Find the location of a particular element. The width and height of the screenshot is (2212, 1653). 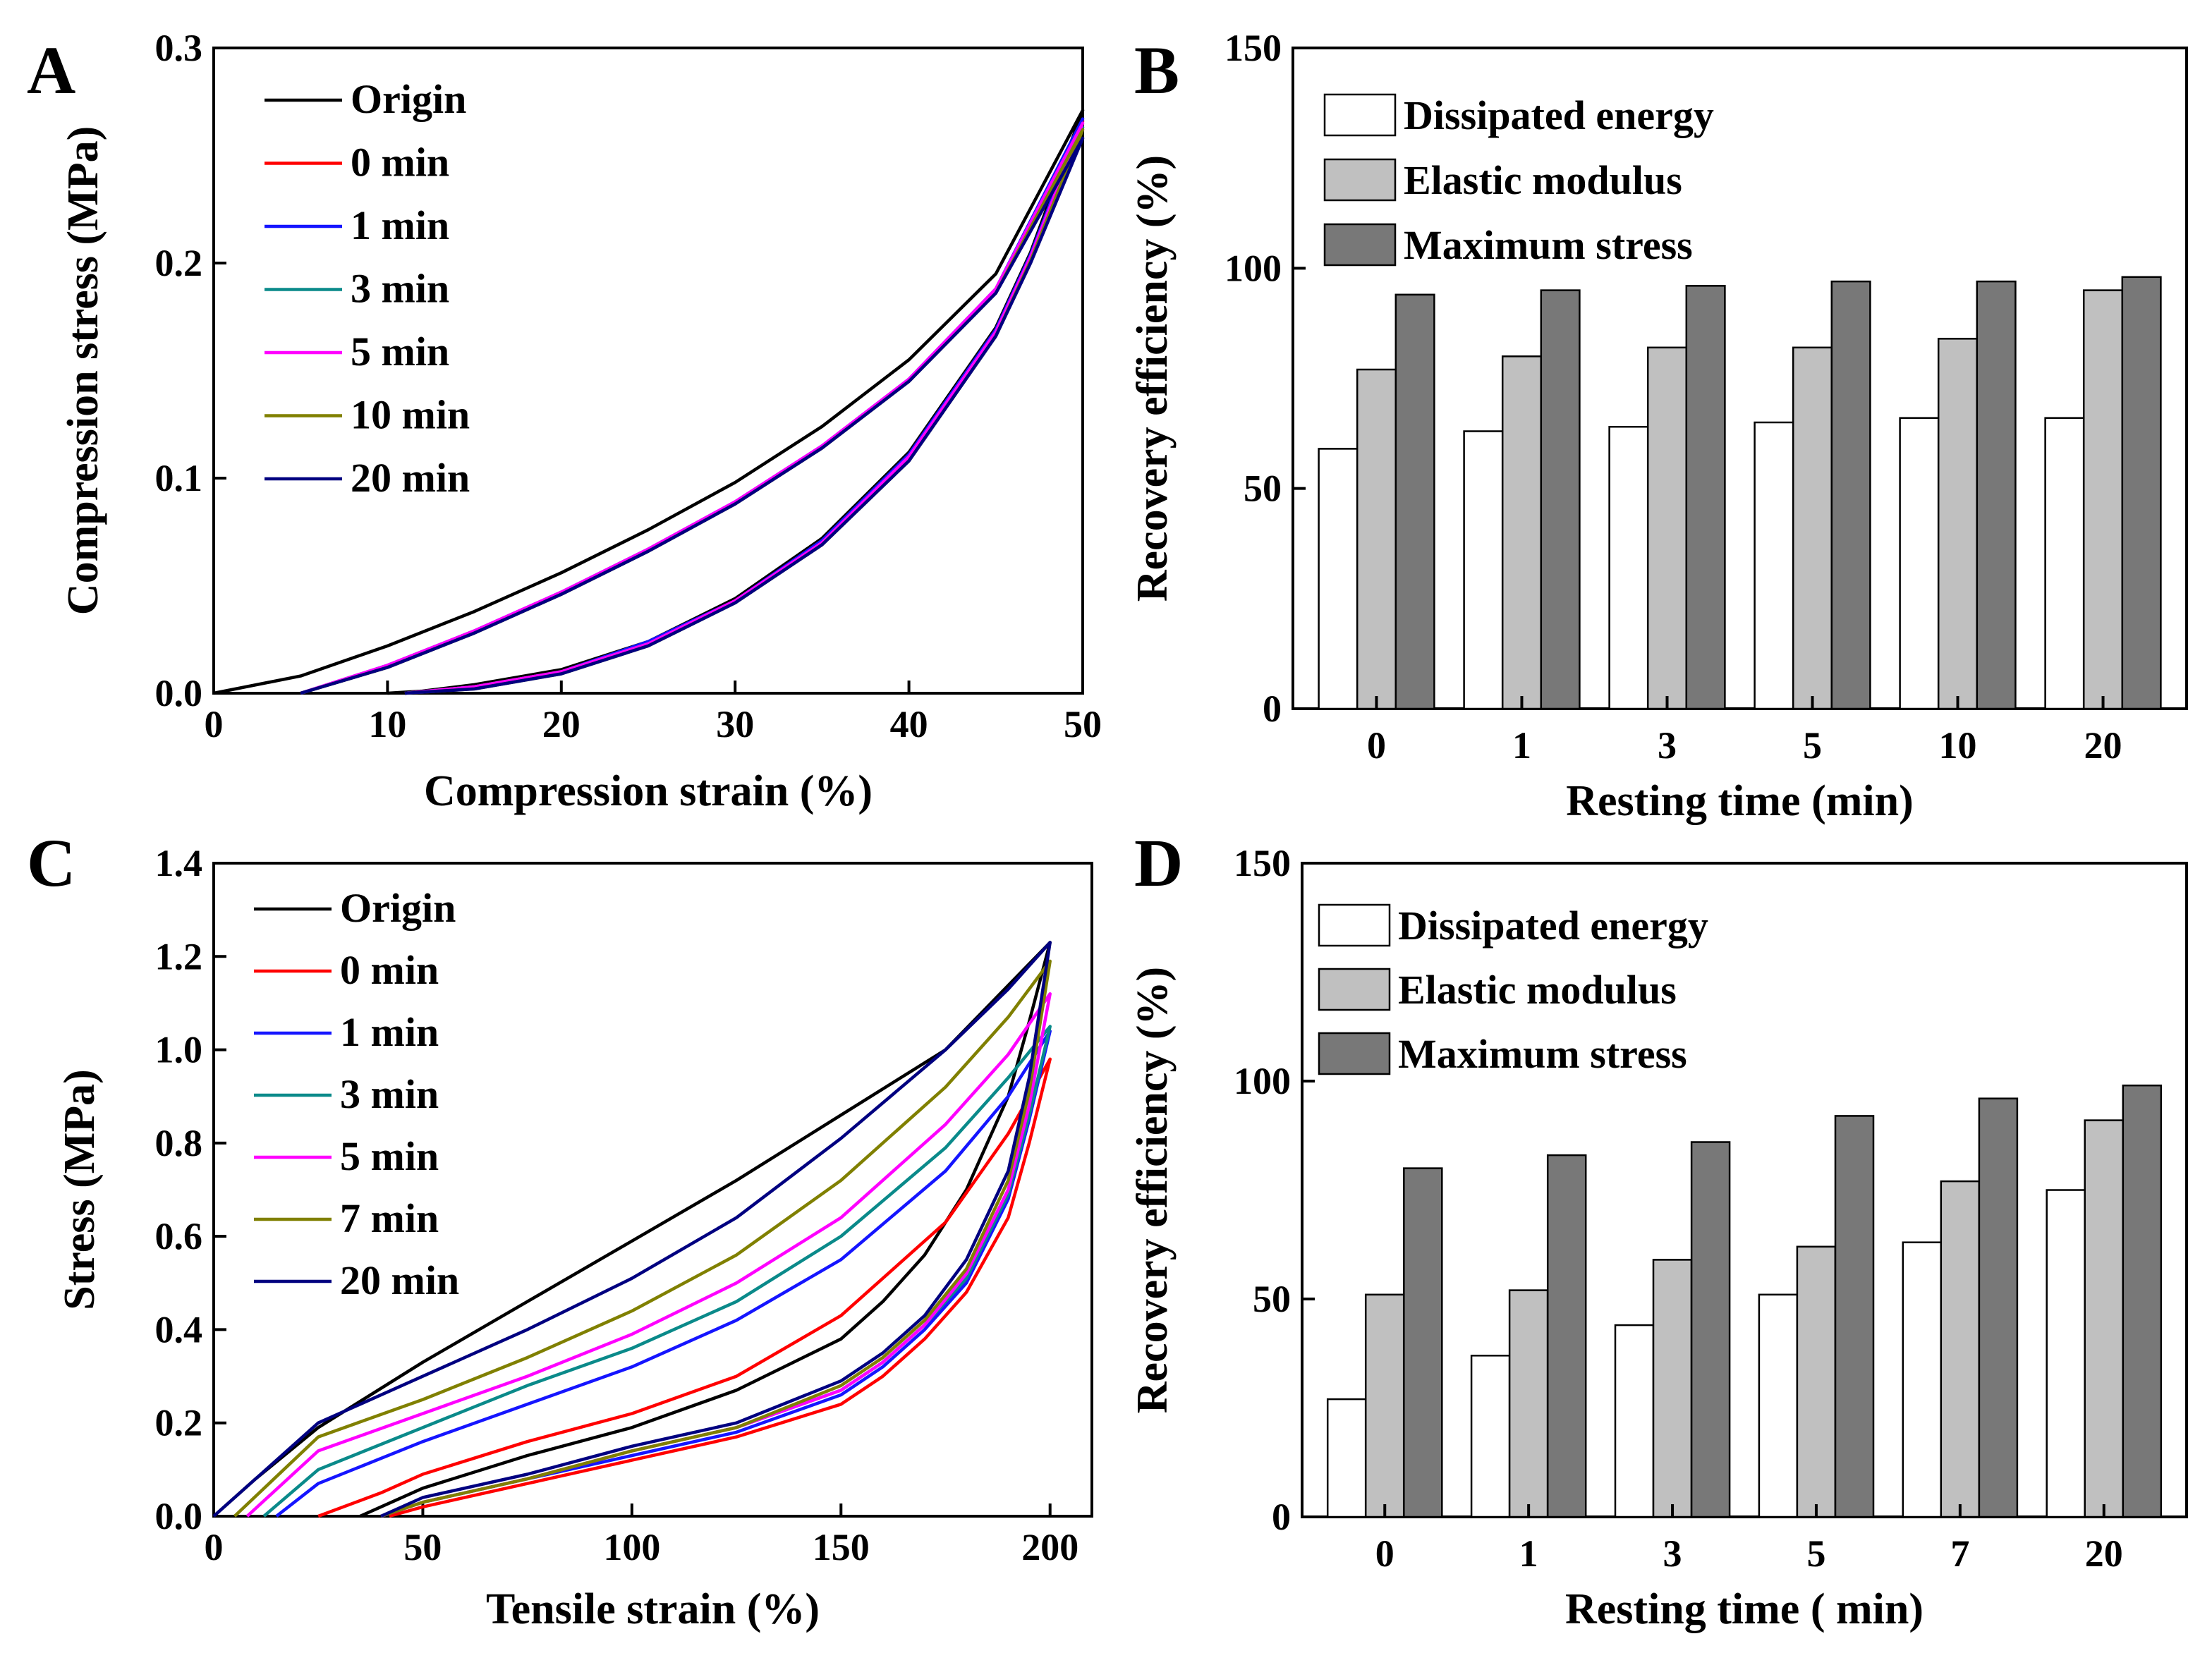

panel-d-xtick-label: 5 is located at coordinates (1816, 1553).